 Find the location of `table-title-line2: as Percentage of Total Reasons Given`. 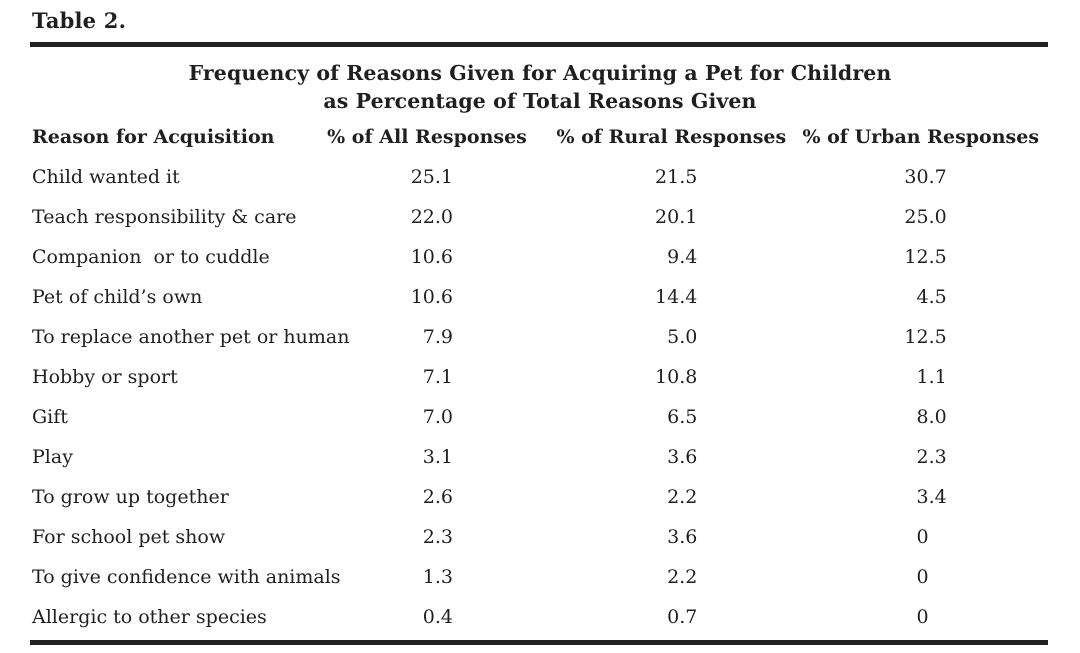

table-title-line2: as Percentage of Total Reasons Given is located at coordinates (540, 101).